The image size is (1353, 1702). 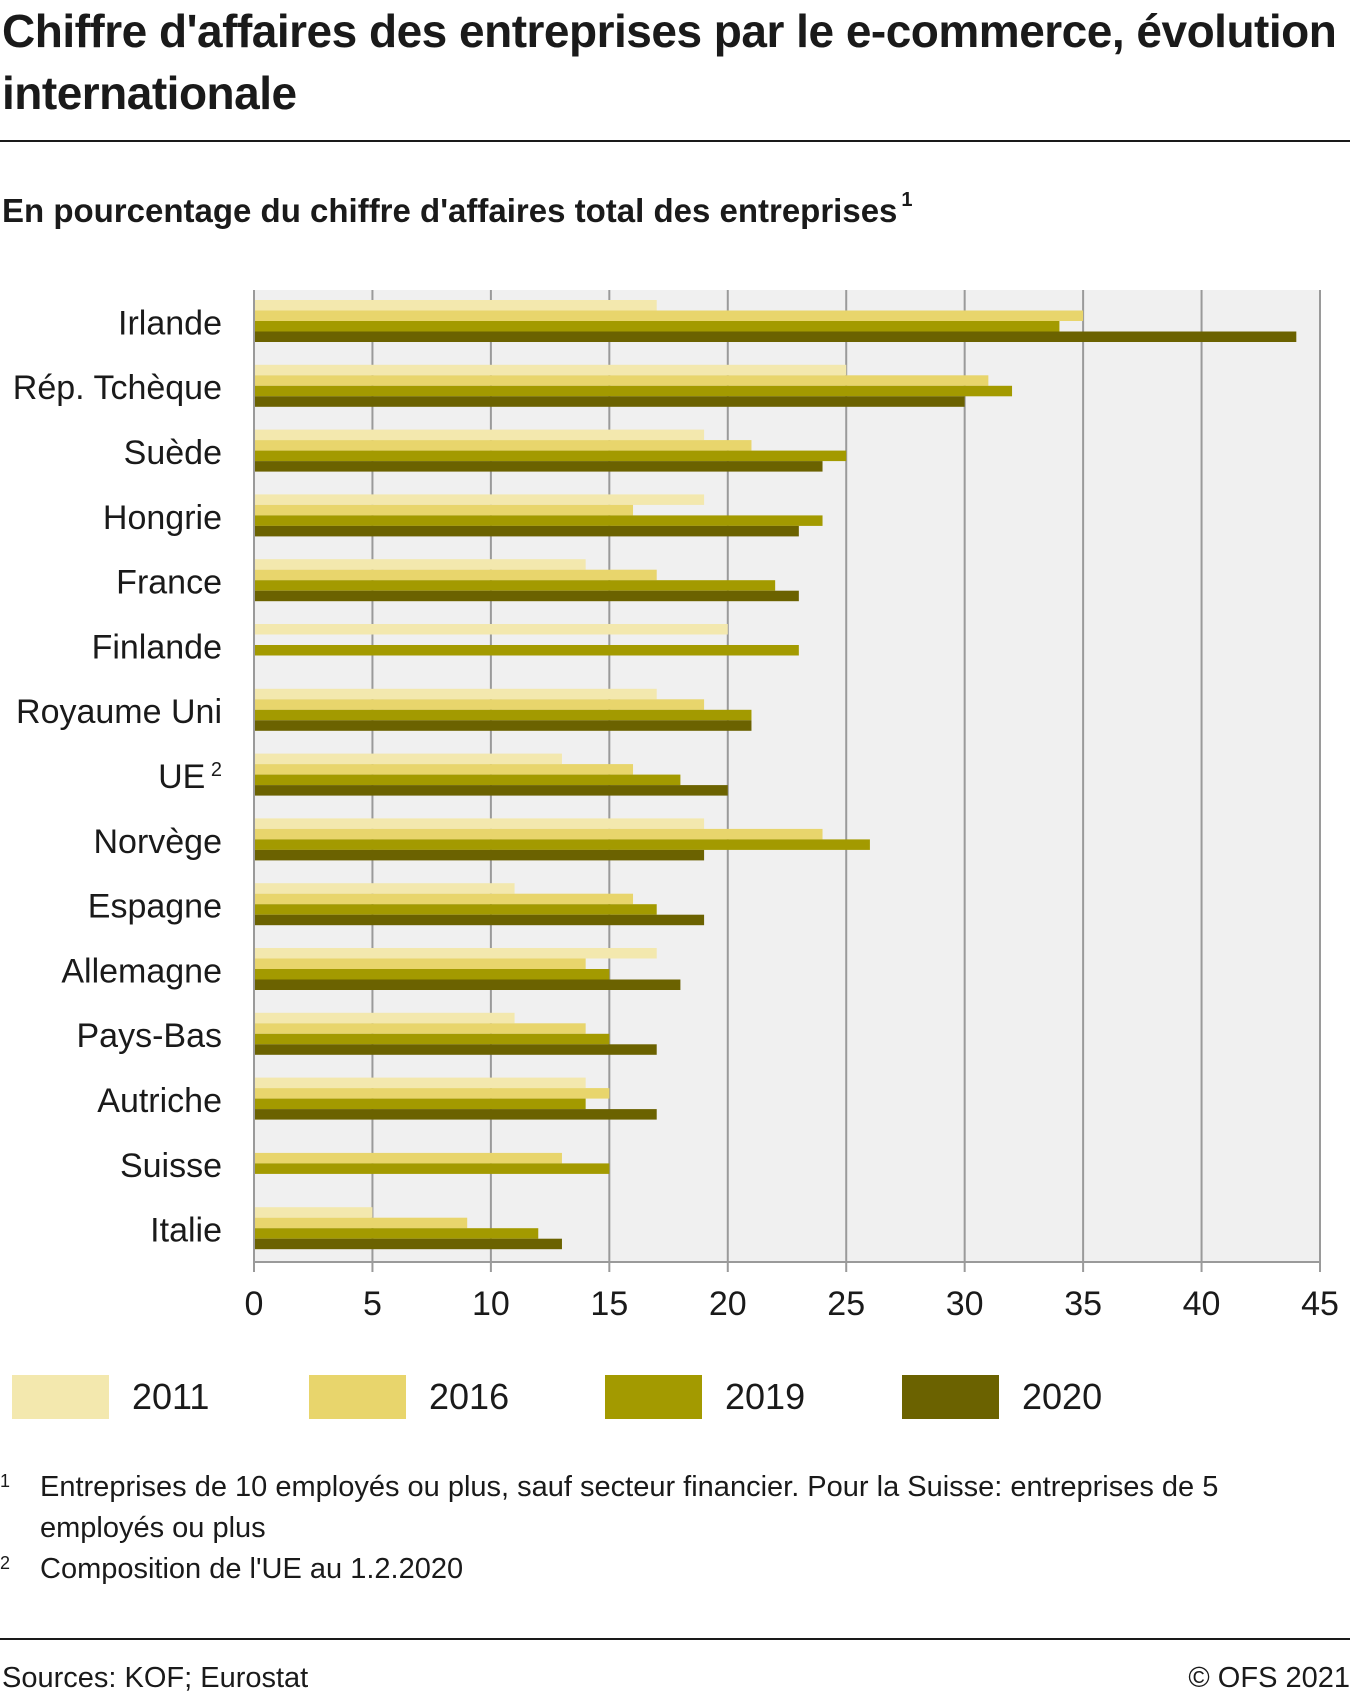 What do you see at coordinates (117, 388) in the screenshot?
I see `category-label: Rép. Tchèque` at bounding box center [117, 388].